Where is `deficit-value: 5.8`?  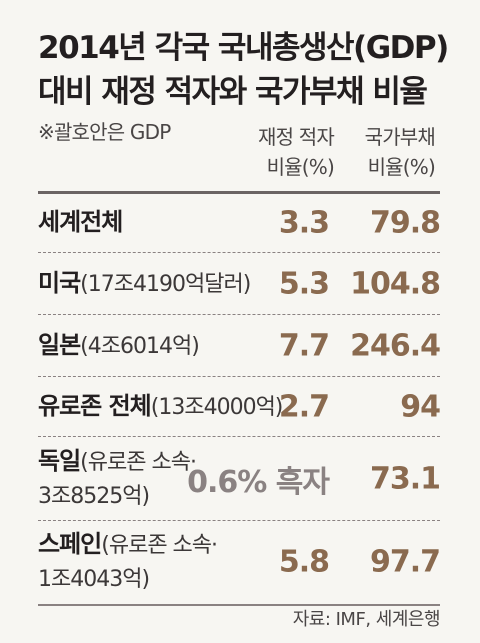
deficit-value: 5.8 is located at coordinates (304, 562).